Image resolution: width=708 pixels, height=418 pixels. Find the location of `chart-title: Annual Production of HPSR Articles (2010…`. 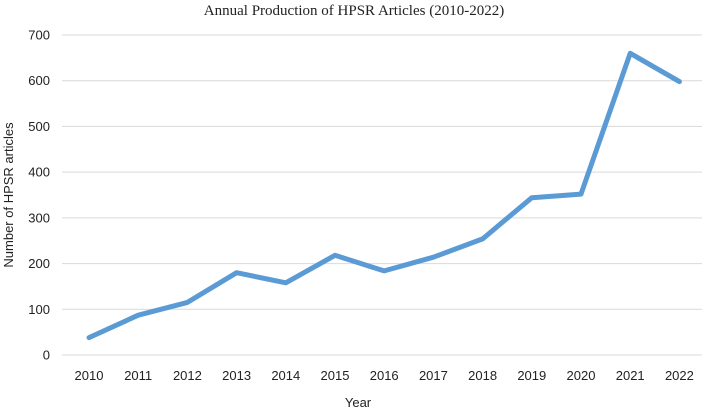

chart-title: Annual Production of HPSR Articles (2010… is located at coordinates (354, 11).